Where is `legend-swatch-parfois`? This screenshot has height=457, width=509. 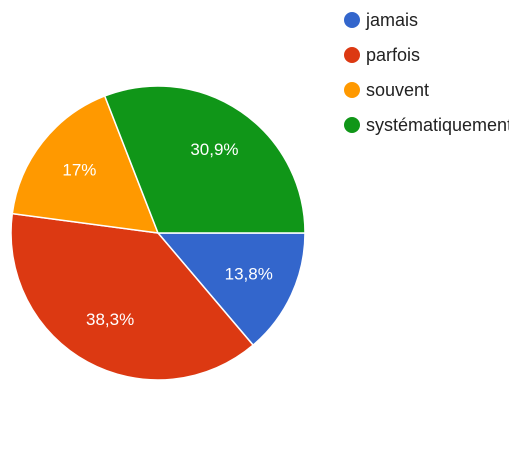
legend-swatch-parfois is located at coordinates (352, 55).